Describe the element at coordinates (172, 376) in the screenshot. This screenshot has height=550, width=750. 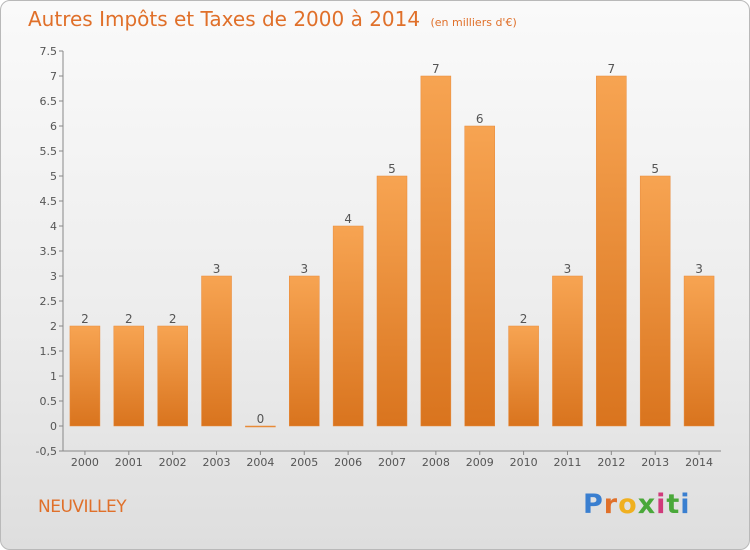
I see `bar-2002` at that location.